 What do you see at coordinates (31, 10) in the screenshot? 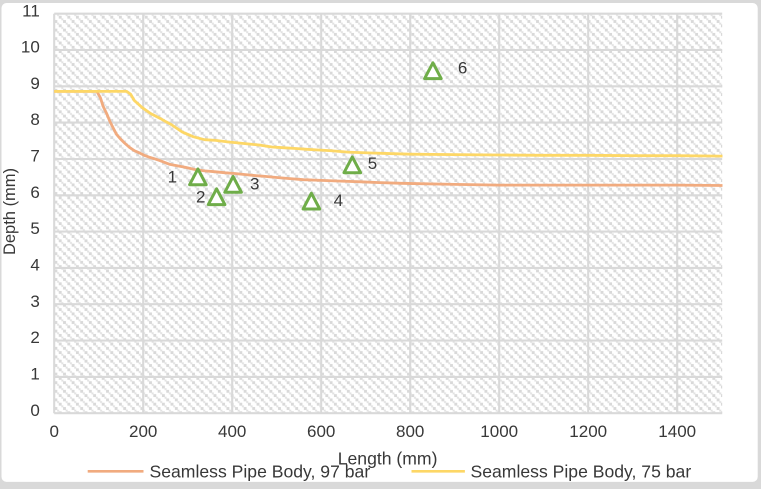
I see `svg-text: 11` at bounding box center [31, 10].